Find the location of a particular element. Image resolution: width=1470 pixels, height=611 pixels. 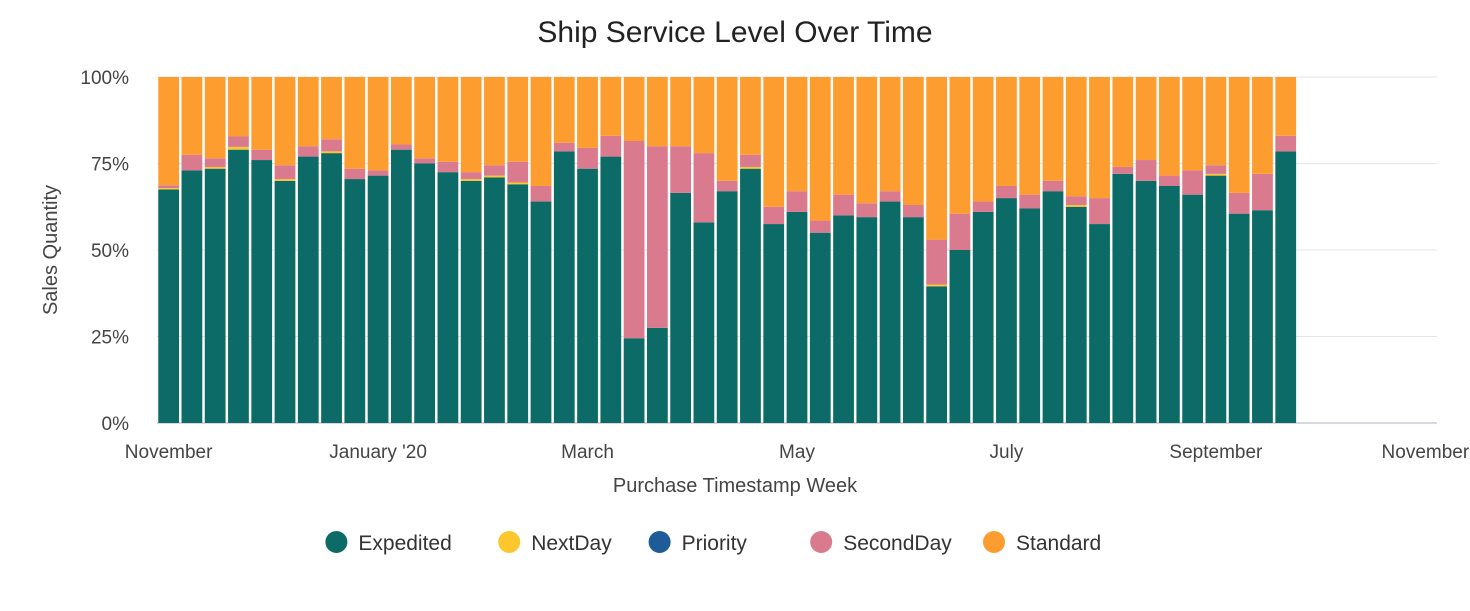

x-tick-label: May is located at coordinates (797, 452).